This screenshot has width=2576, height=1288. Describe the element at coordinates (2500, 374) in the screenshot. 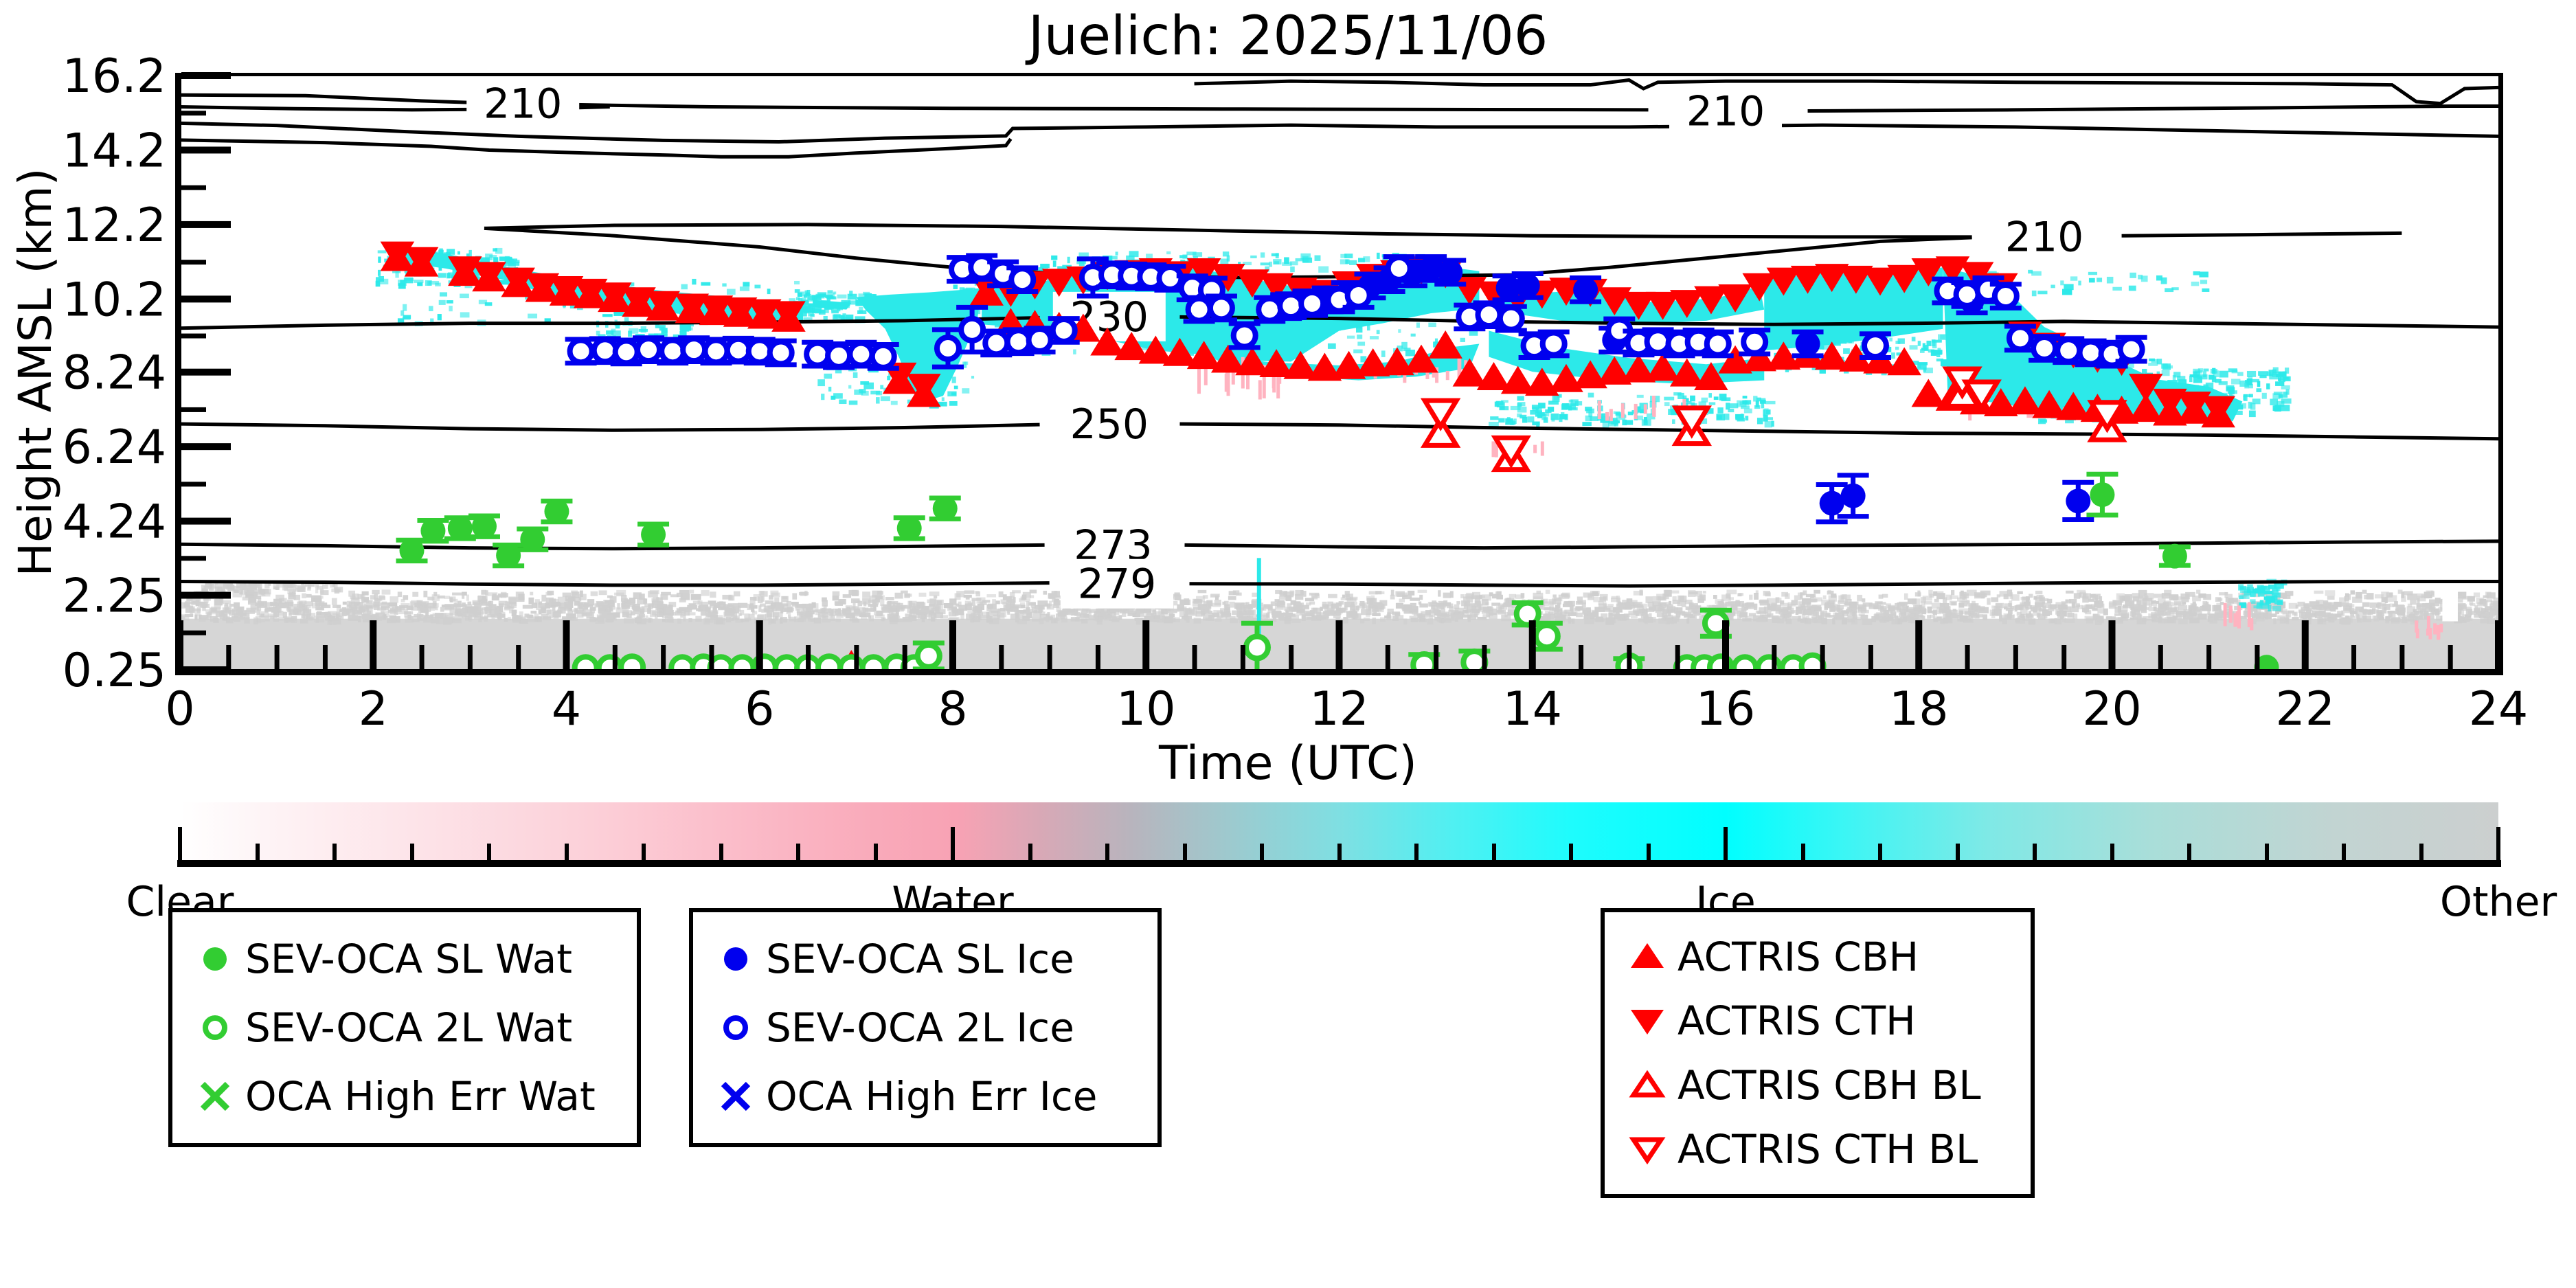

I see `right-spine` at that location.